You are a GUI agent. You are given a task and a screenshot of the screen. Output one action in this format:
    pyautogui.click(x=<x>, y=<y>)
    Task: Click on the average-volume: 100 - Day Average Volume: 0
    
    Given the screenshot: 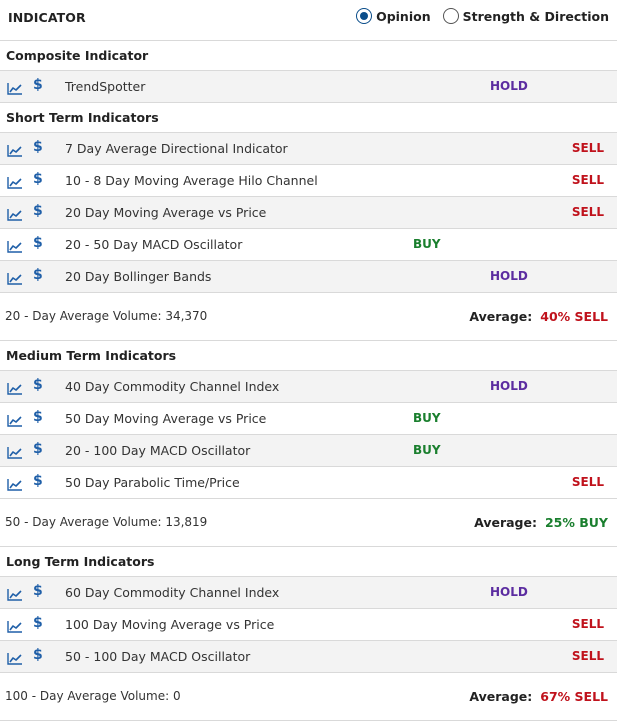 What is the action you would take?
    pyautogui.click(x=93, y=696)
    